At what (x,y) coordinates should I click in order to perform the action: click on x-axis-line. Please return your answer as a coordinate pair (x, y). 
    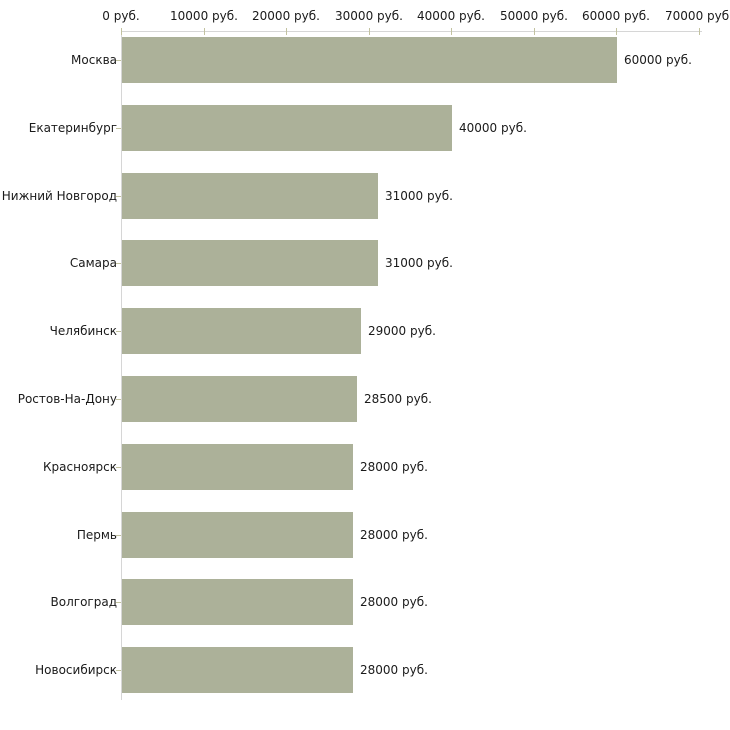
    Looking at the image, I should click on (411, 31).